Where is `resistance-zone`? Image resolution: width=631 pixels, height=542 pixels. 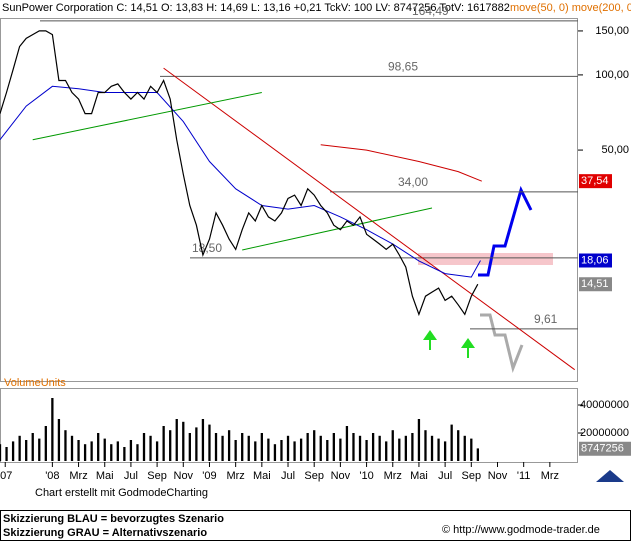 resistance-zone is located at coordinates (485, 259).